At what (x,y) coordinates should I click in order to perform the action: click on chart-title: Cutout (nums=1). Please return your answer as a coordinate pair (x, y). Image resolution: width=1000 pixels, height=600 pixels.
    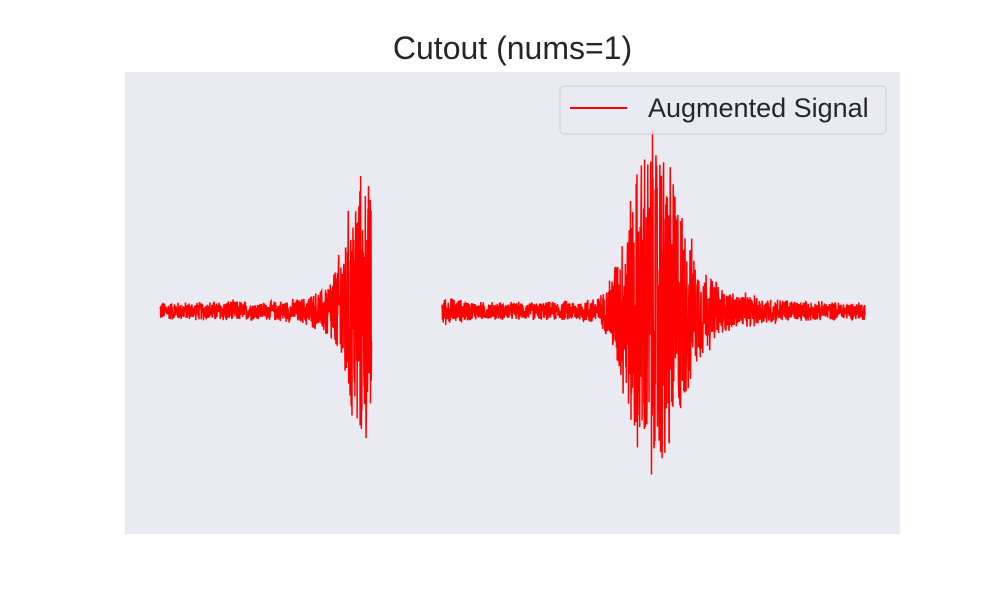
    Looking at the image, I should click on (512, 48).